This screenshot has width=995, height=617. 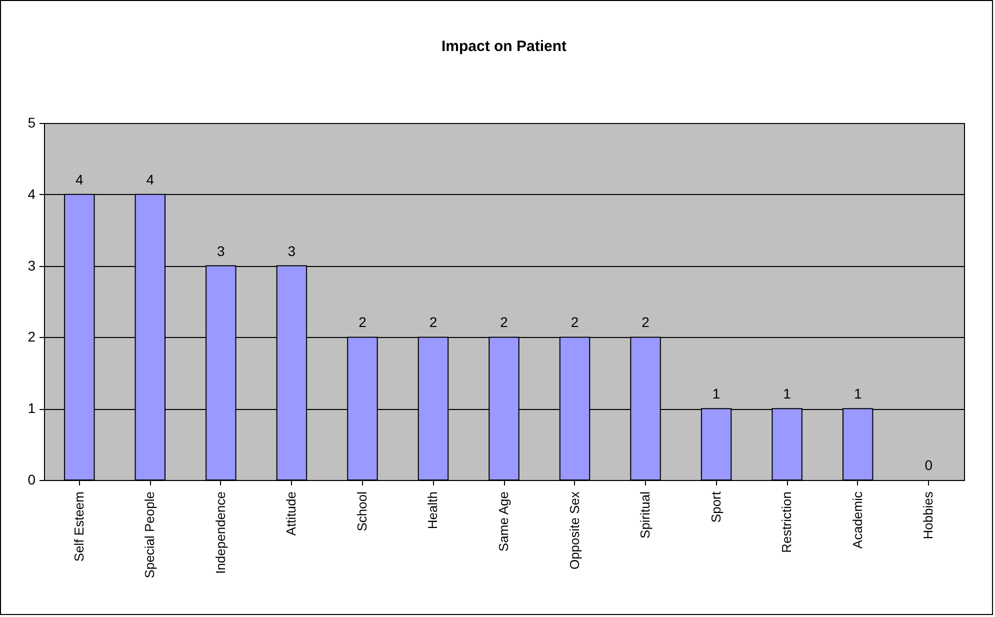 I want to click on x-tick-label: Special People, so click(x=150, y=535).